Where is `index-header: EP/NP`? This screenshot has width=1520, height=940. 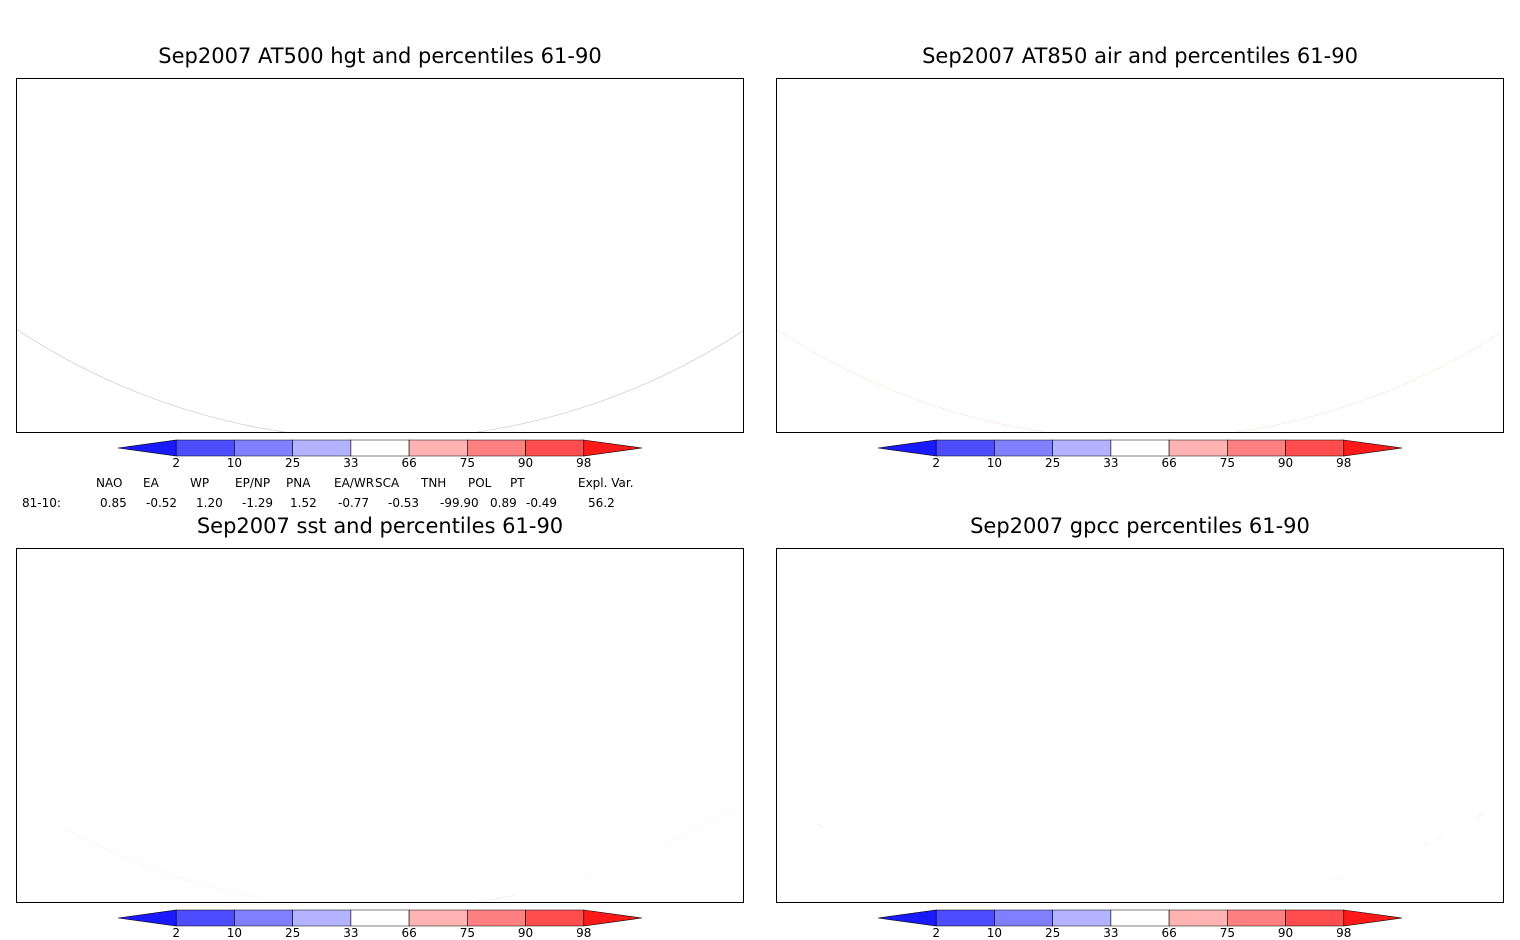 index-header: EP/NP is located at coordinates (253, 483).